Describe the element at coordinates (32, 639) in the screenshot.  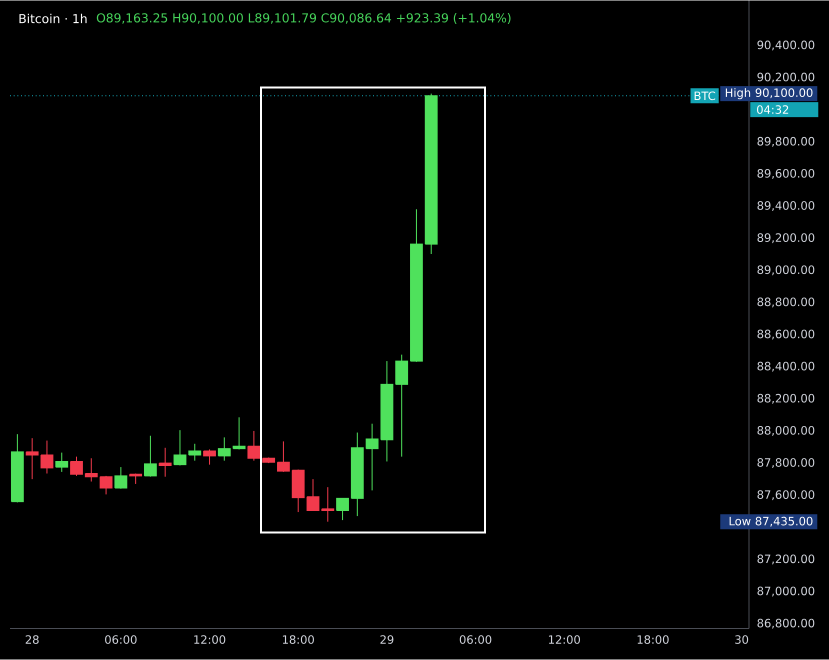
I see `x-tick-label: 28` at that location.